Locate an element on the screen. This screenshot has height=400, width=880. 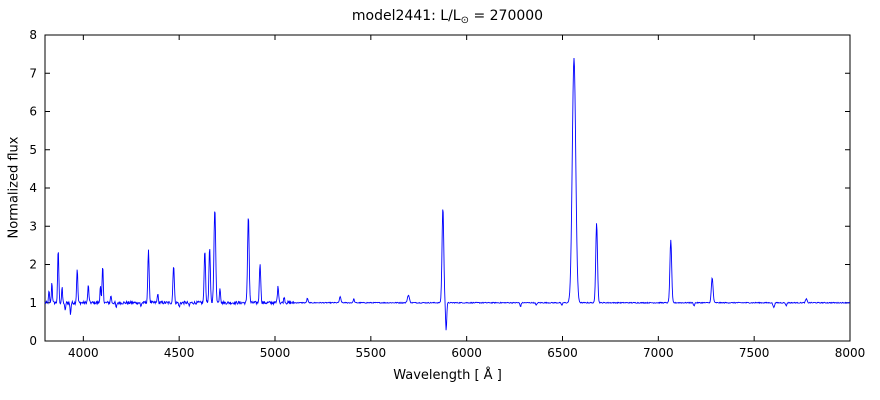
y-tick-label: 1 is located at coordinates (33, 303).